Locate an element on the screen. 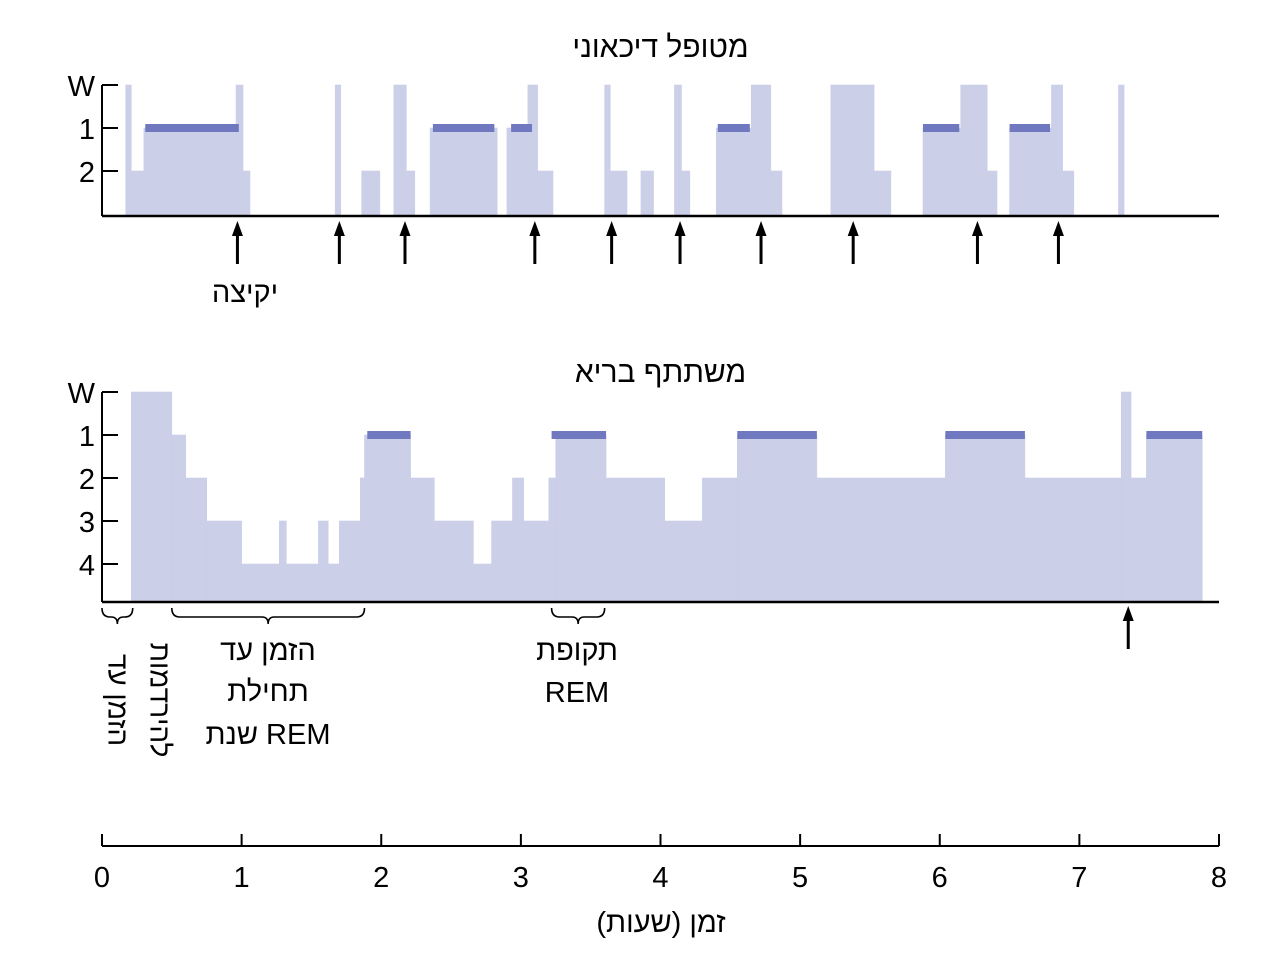  stage-label-0-2: 2 is located at coordinates (87, 173).